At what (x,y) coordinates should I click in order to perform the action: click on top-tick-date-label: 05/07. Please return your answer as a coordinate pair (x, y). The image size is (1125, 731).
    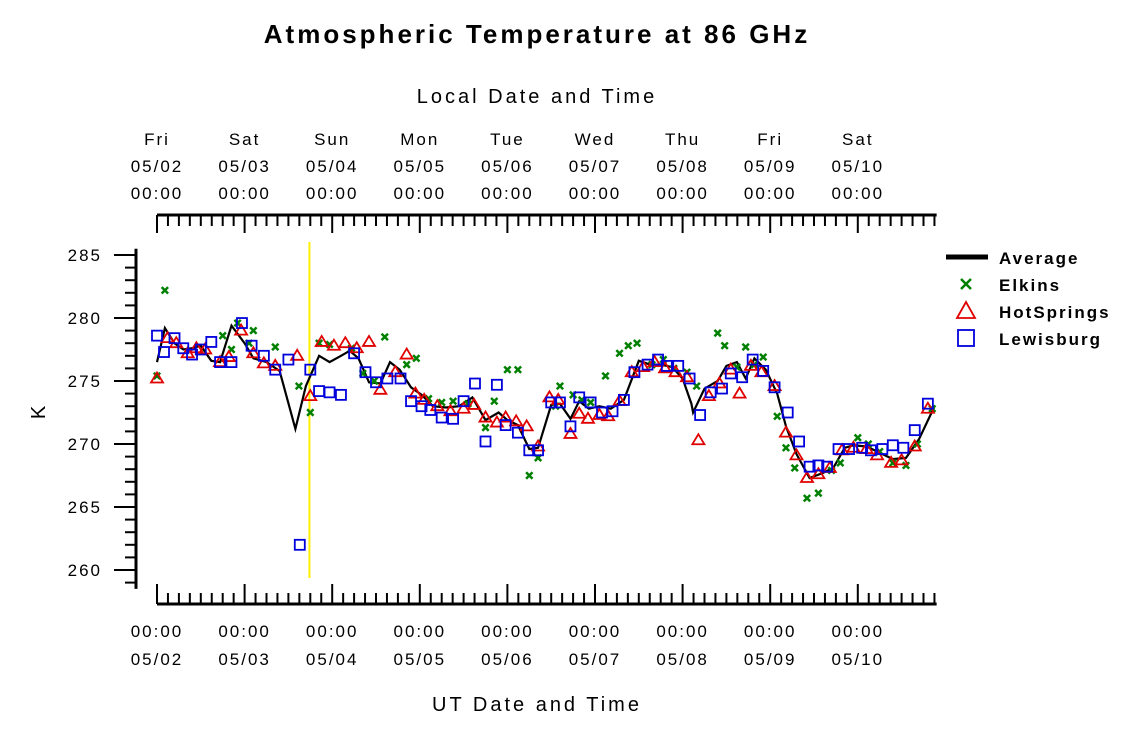
    Looking at the image, I should click on (595, 166).